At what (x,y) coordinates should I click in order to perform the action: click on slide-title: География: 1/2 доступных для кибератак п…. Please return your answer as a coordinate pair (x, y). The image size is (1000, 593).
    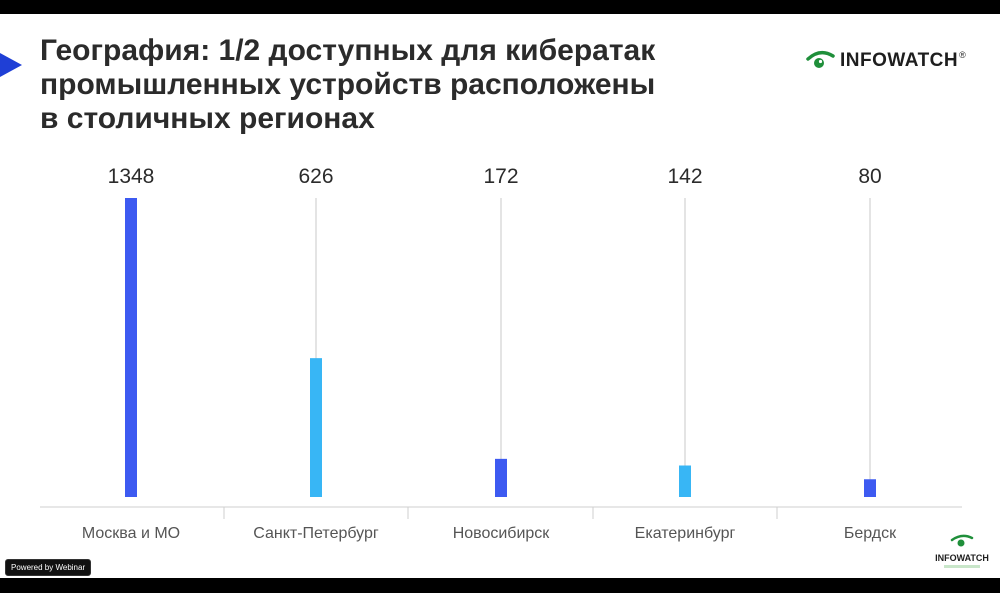
    Looking at the image, I should click on (348, 84).